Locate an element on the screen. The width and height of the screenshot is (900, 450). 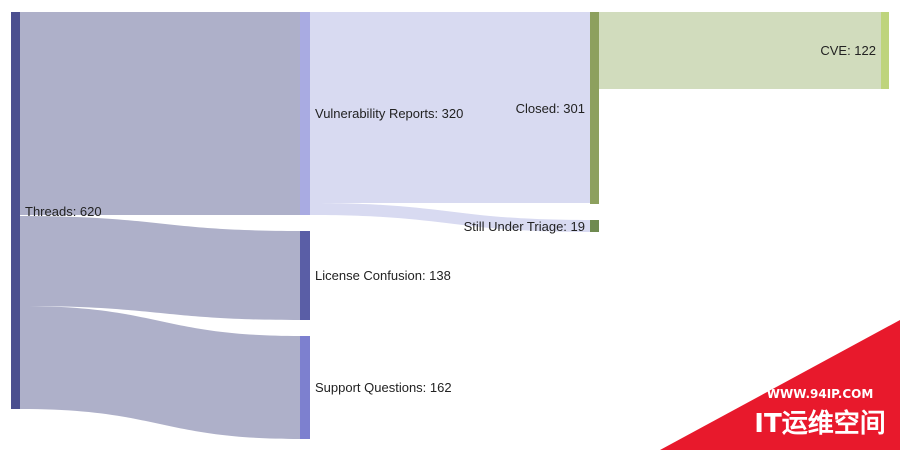
node-bar-vuln is located at coordinates (305, 113).